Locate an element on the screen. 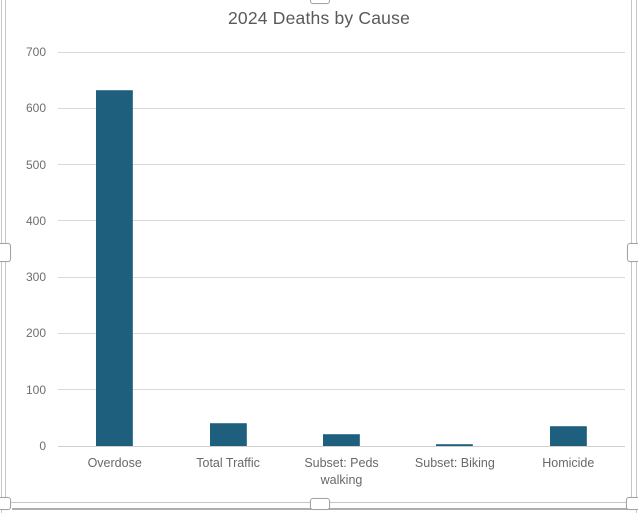 The image size is (638, 513). bar-homicide is located at coordinates (568, 436).